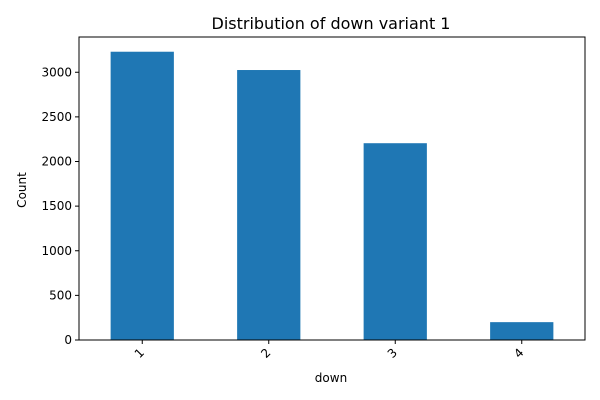  I want to click on y-tick-label: 500, so click(60, 295).